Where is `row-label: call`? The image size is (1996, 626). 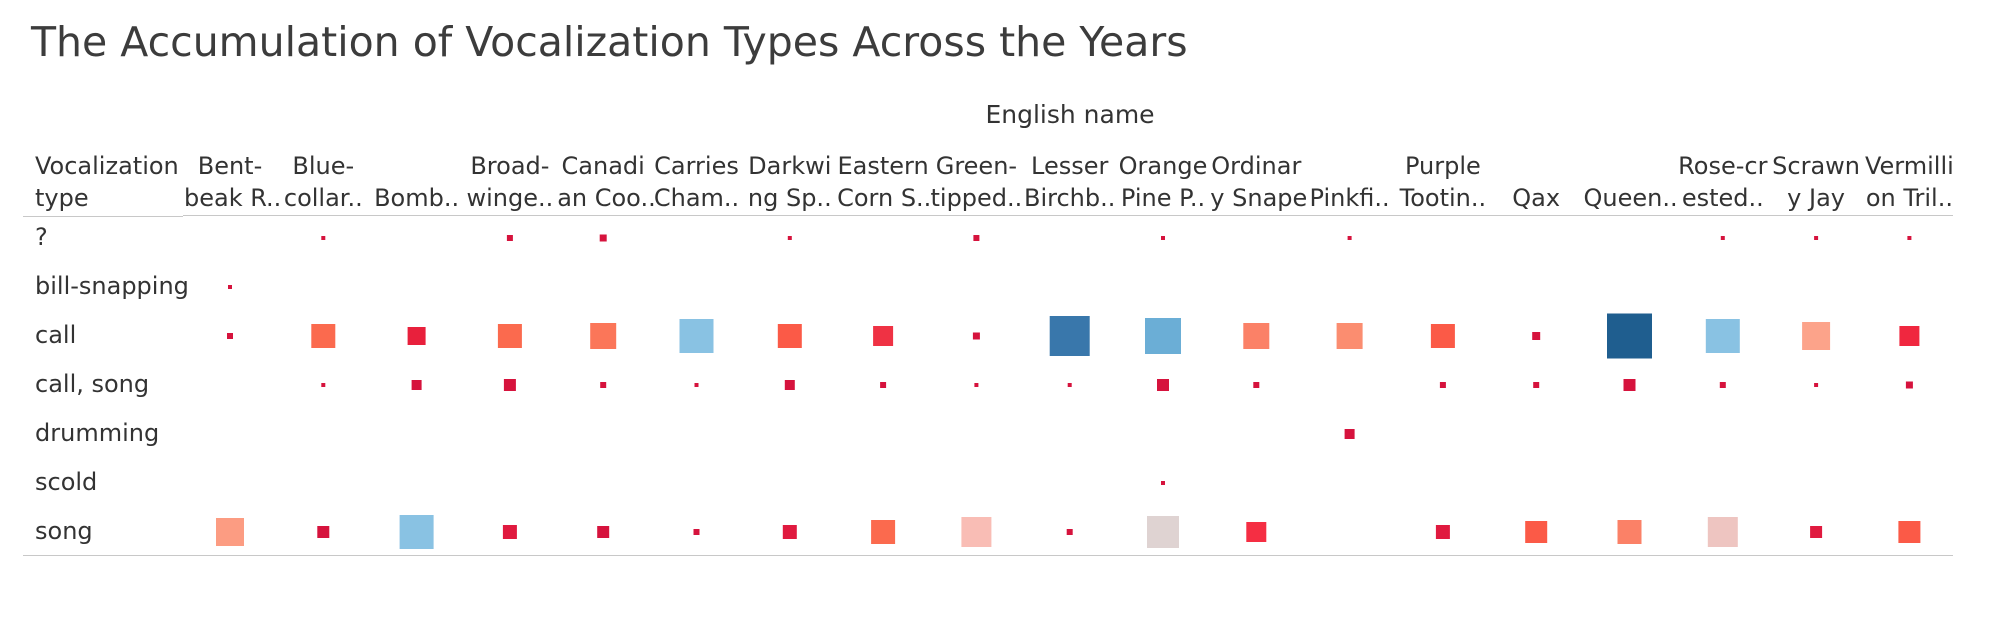 row-label: call is located at coordinates (56, 335).